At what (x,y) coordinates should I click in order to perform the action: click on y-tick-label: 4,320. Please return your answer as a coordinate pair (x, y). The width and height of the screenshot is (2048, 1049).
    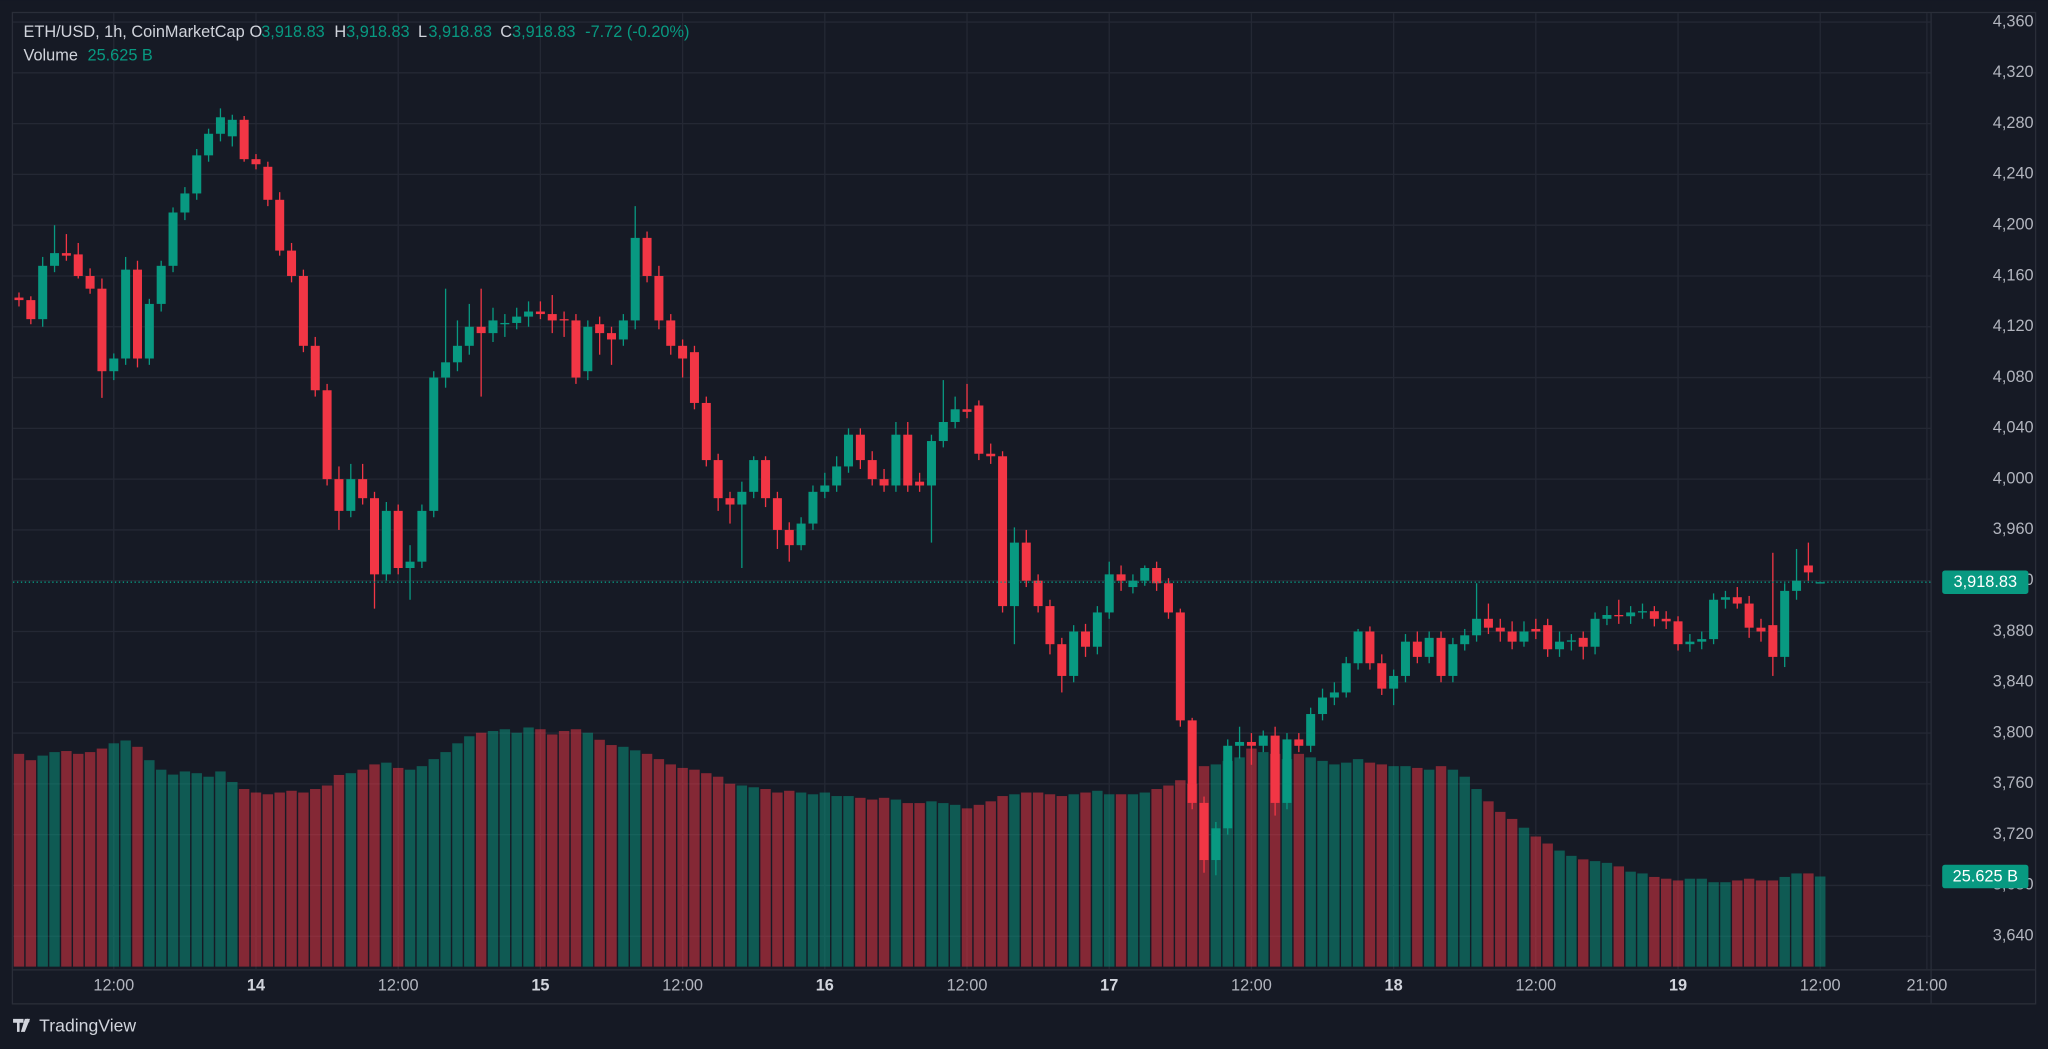
    Looking at the image, I should click on (2013, 72).